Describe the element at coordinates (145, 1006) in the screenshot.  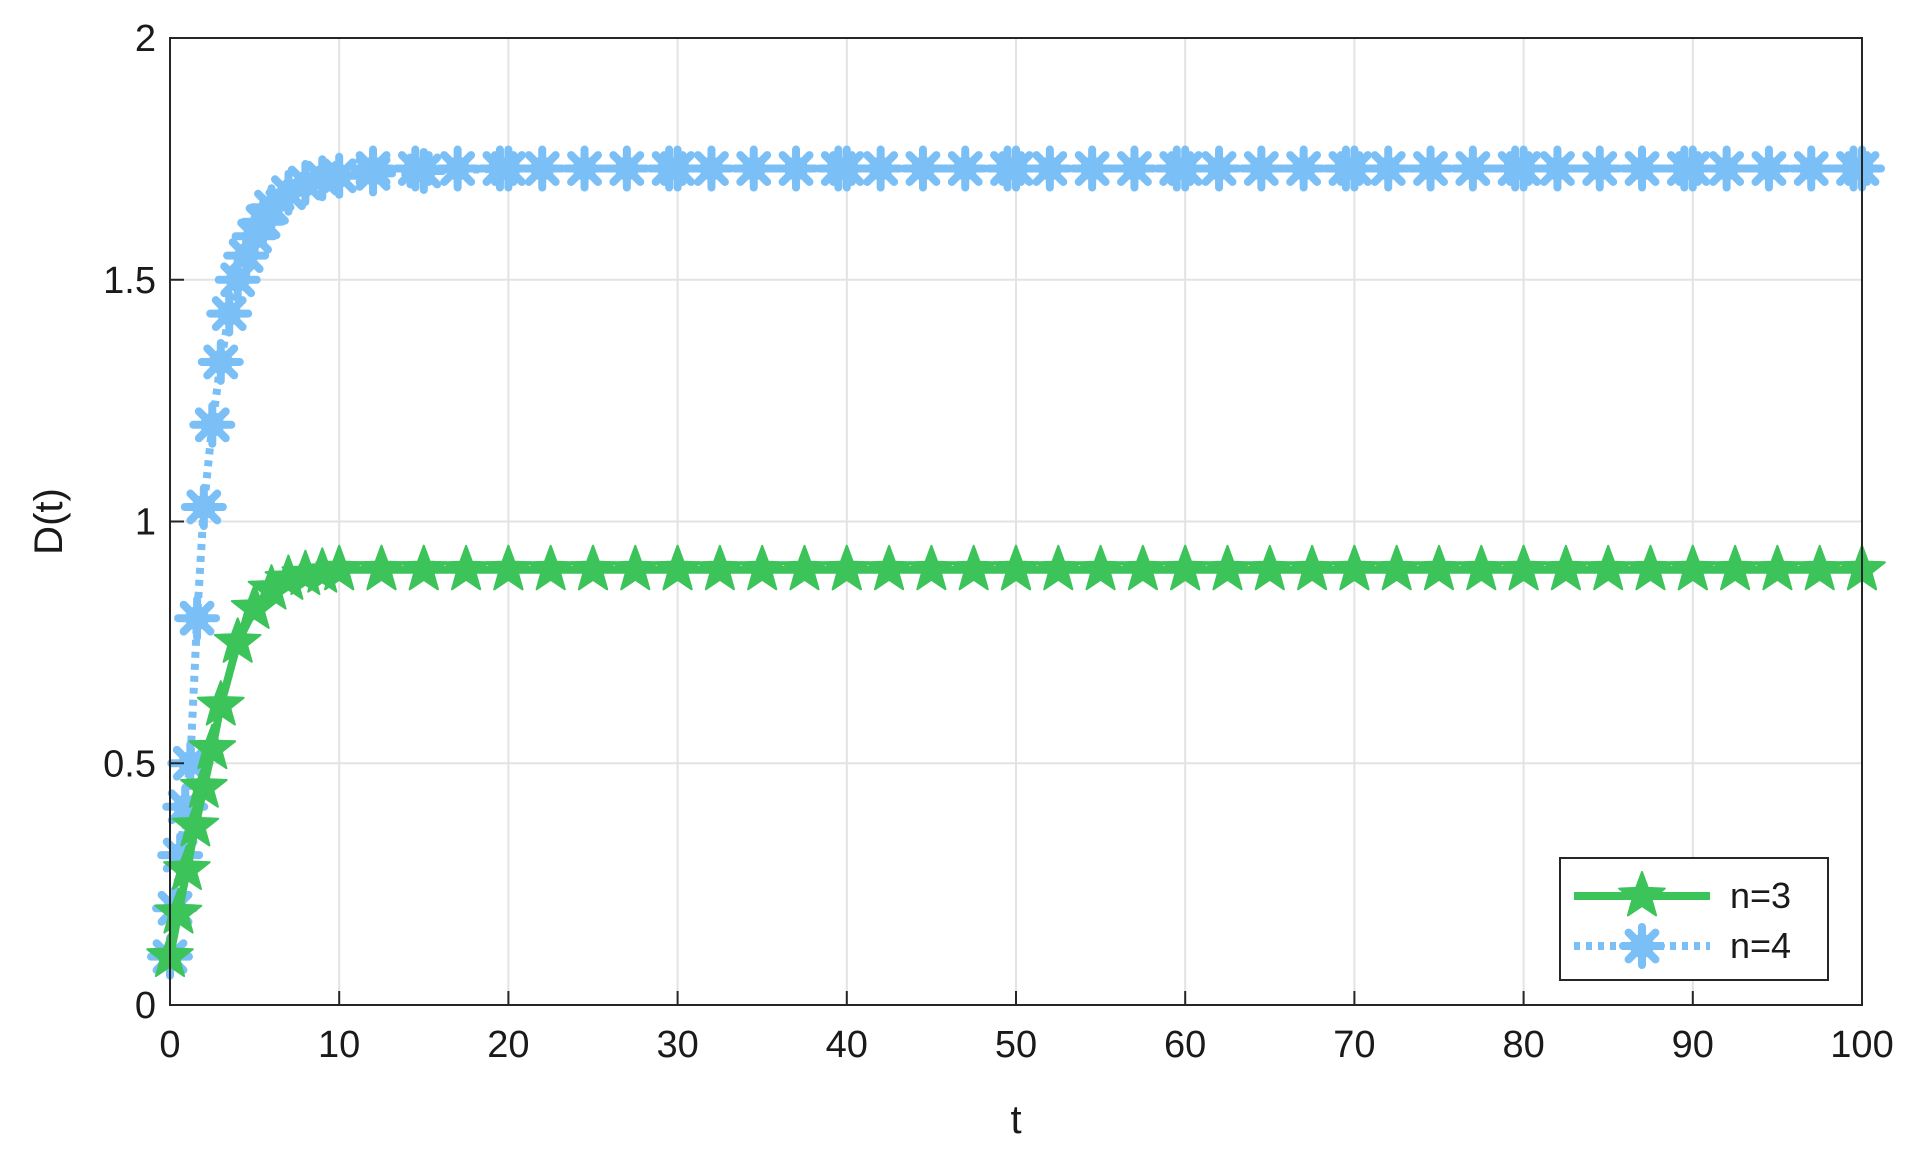
I see `y-tick-label: 0` at that location.